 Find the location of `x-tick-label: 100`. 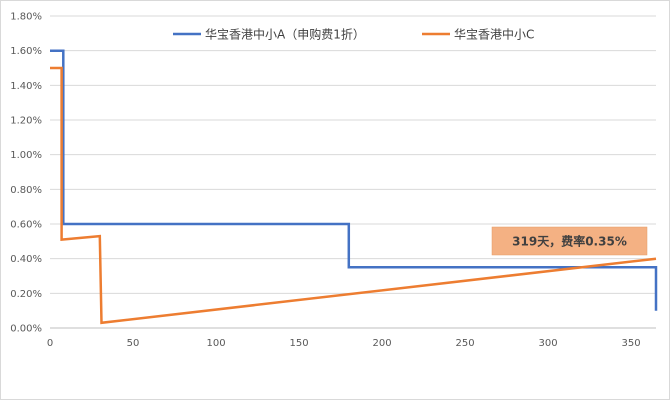

x-tick-label: 100 is located at coordinates (215, 343).